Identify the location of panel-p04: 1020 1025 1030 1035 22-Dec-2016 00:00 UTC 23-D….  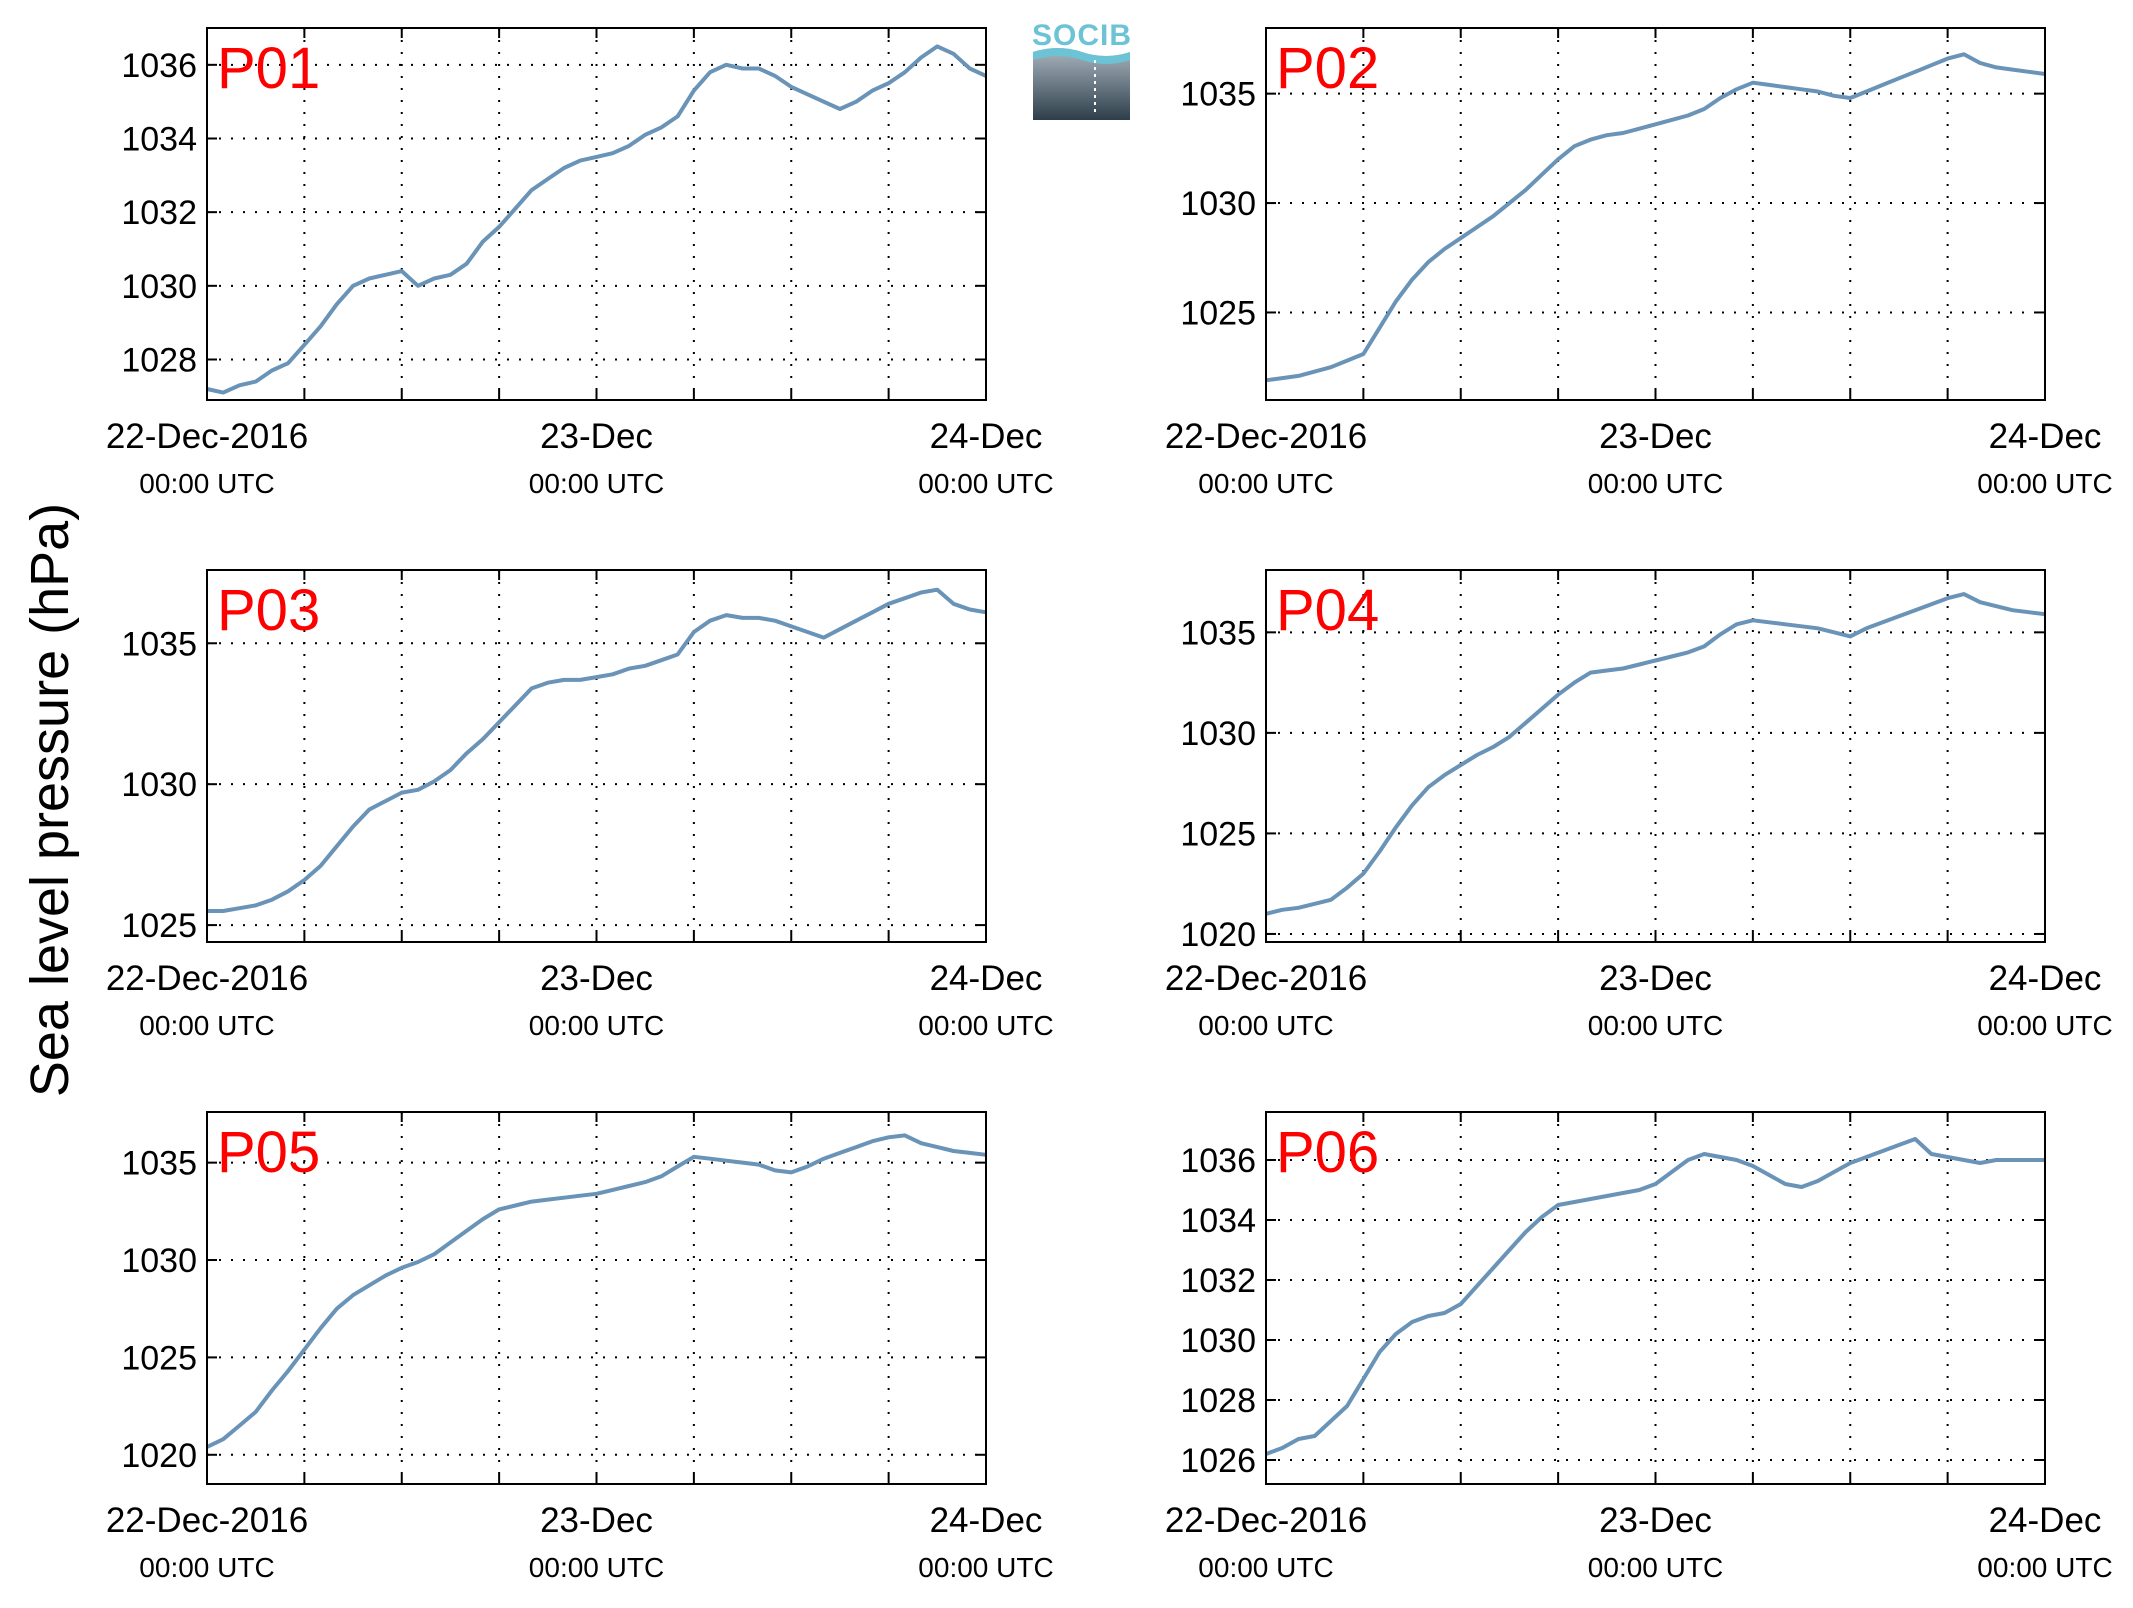
(1639, 805).